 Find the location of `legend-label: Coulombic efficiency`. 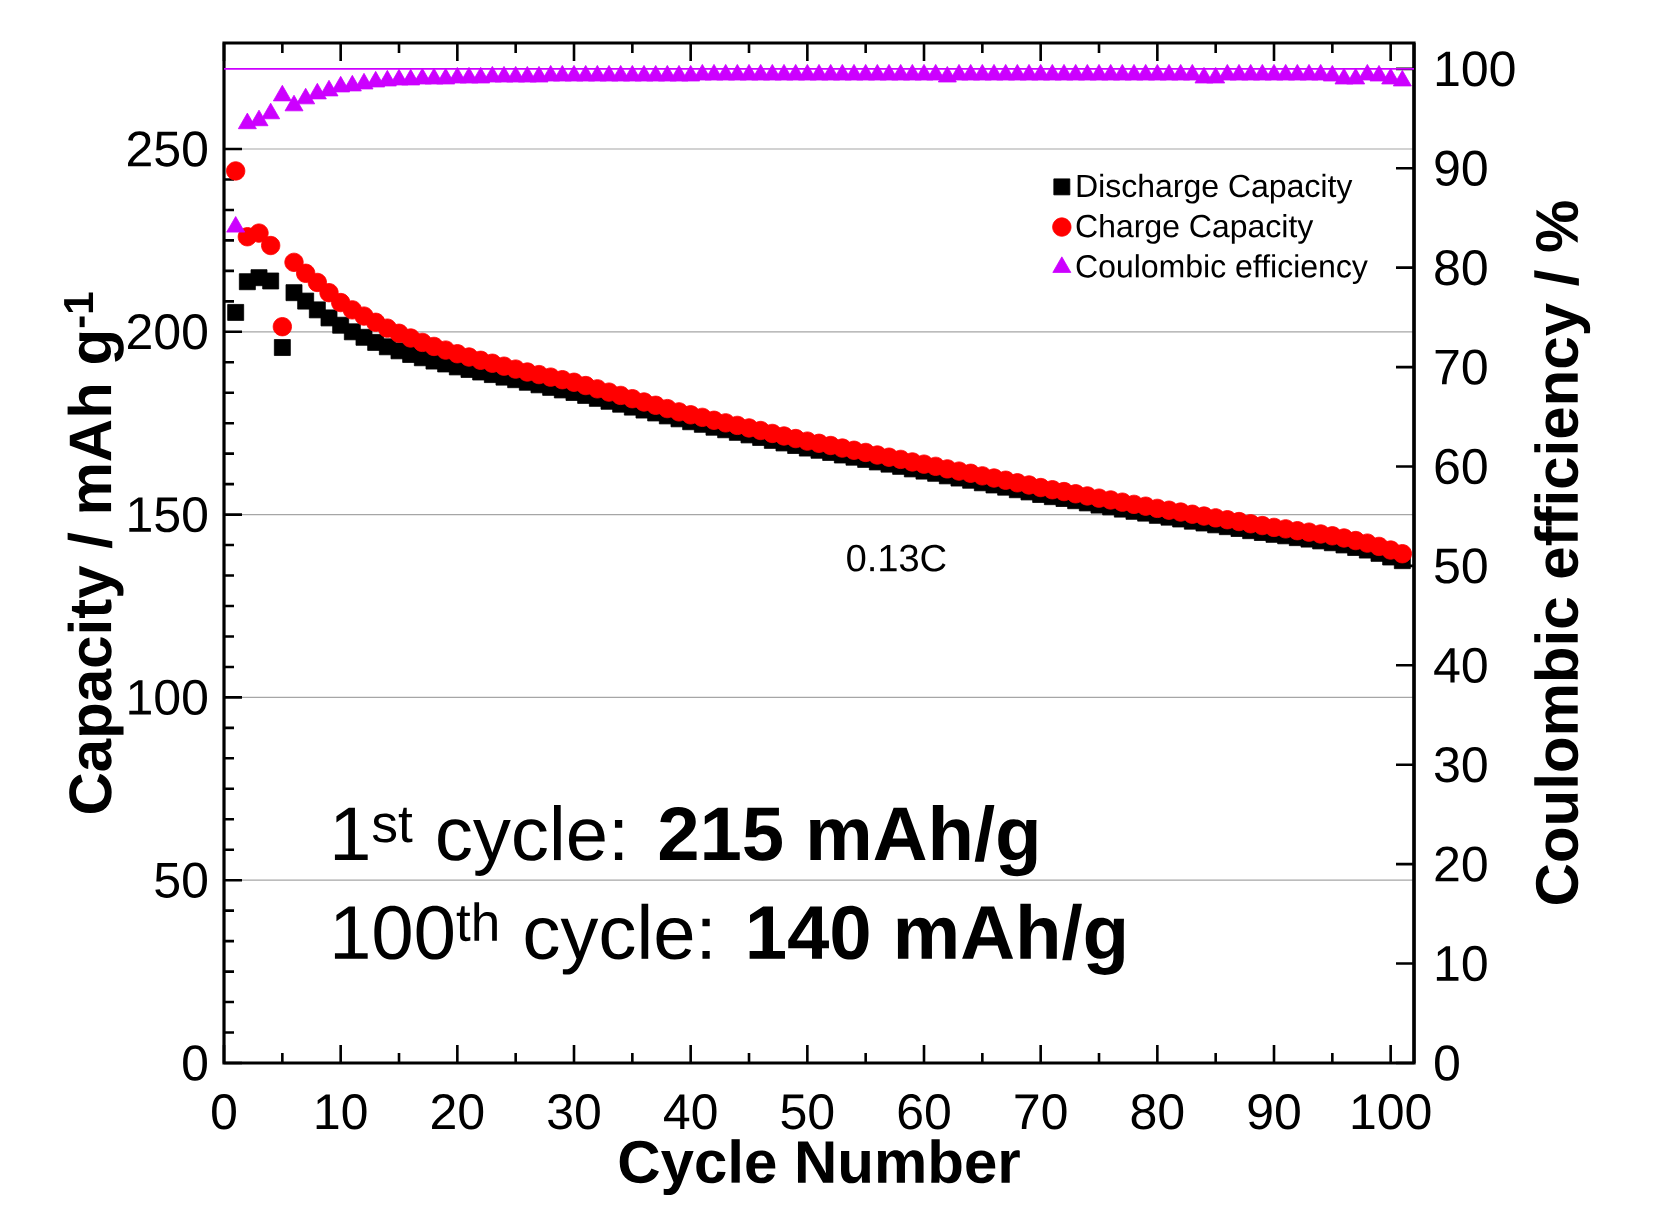

legend-label: Coulombic efficiency is located at coordinates (1222, 269).